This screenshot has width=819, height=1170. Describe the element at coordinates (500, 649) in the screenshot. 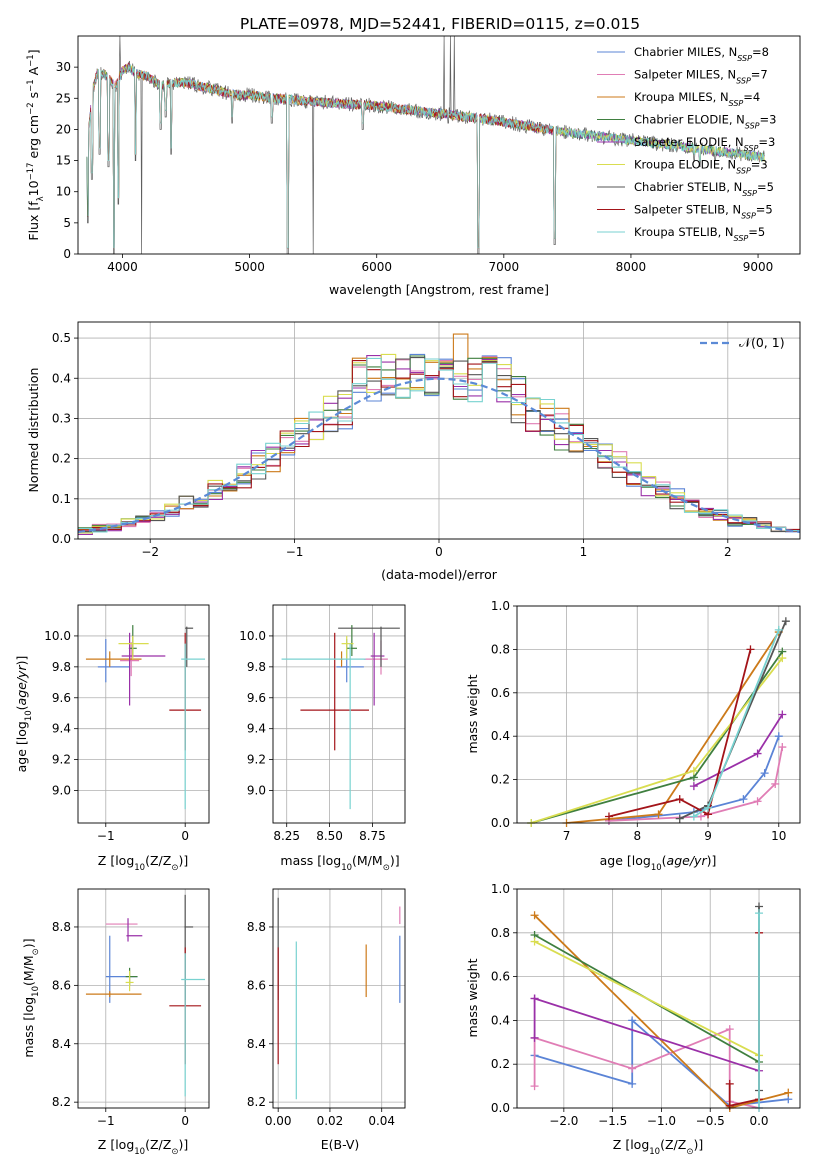

I see `y-tick-label: 0.8` at that location.